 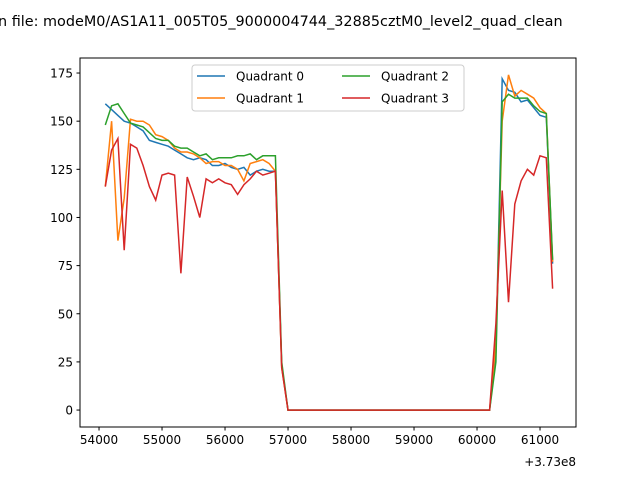 What do you see at coordinates (99, 440) in the screenshot?
I see `x-tick-label: 54000` at bounding box center [99, 440].